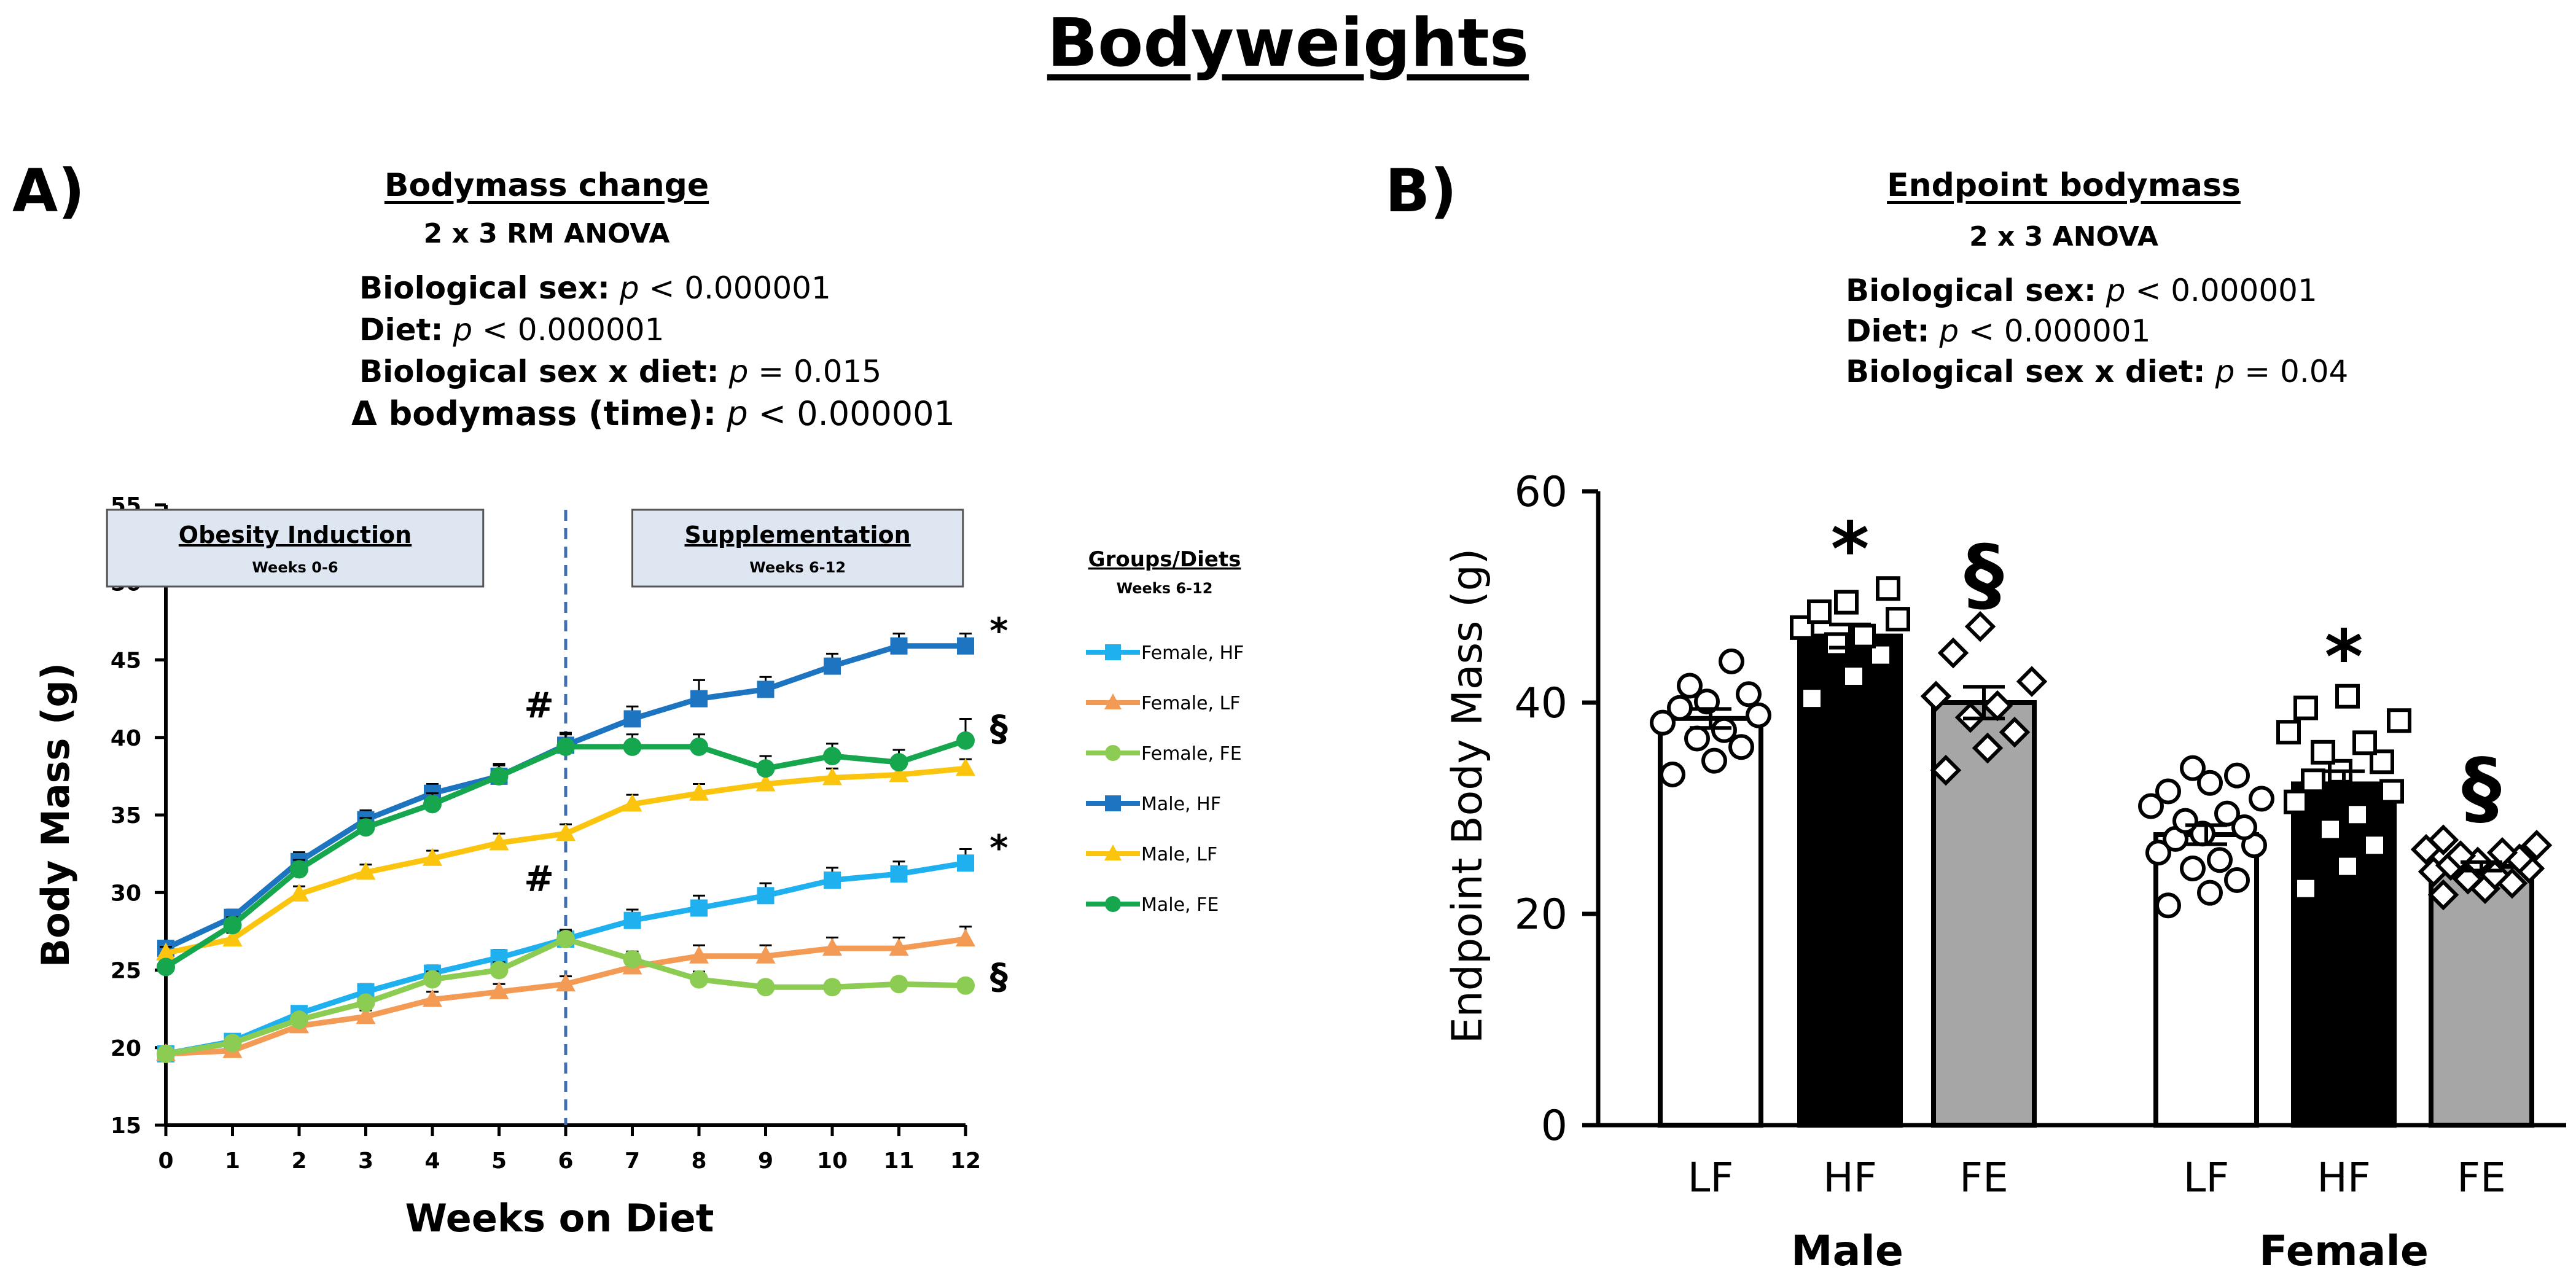 This screenshot has width=2576, height=1283. What do you see at coordinates (797, 548) in the screenshot?
I see `phase-box-supplementation: Supplementation Weeks 6-12` at bounding box center [797, 548].